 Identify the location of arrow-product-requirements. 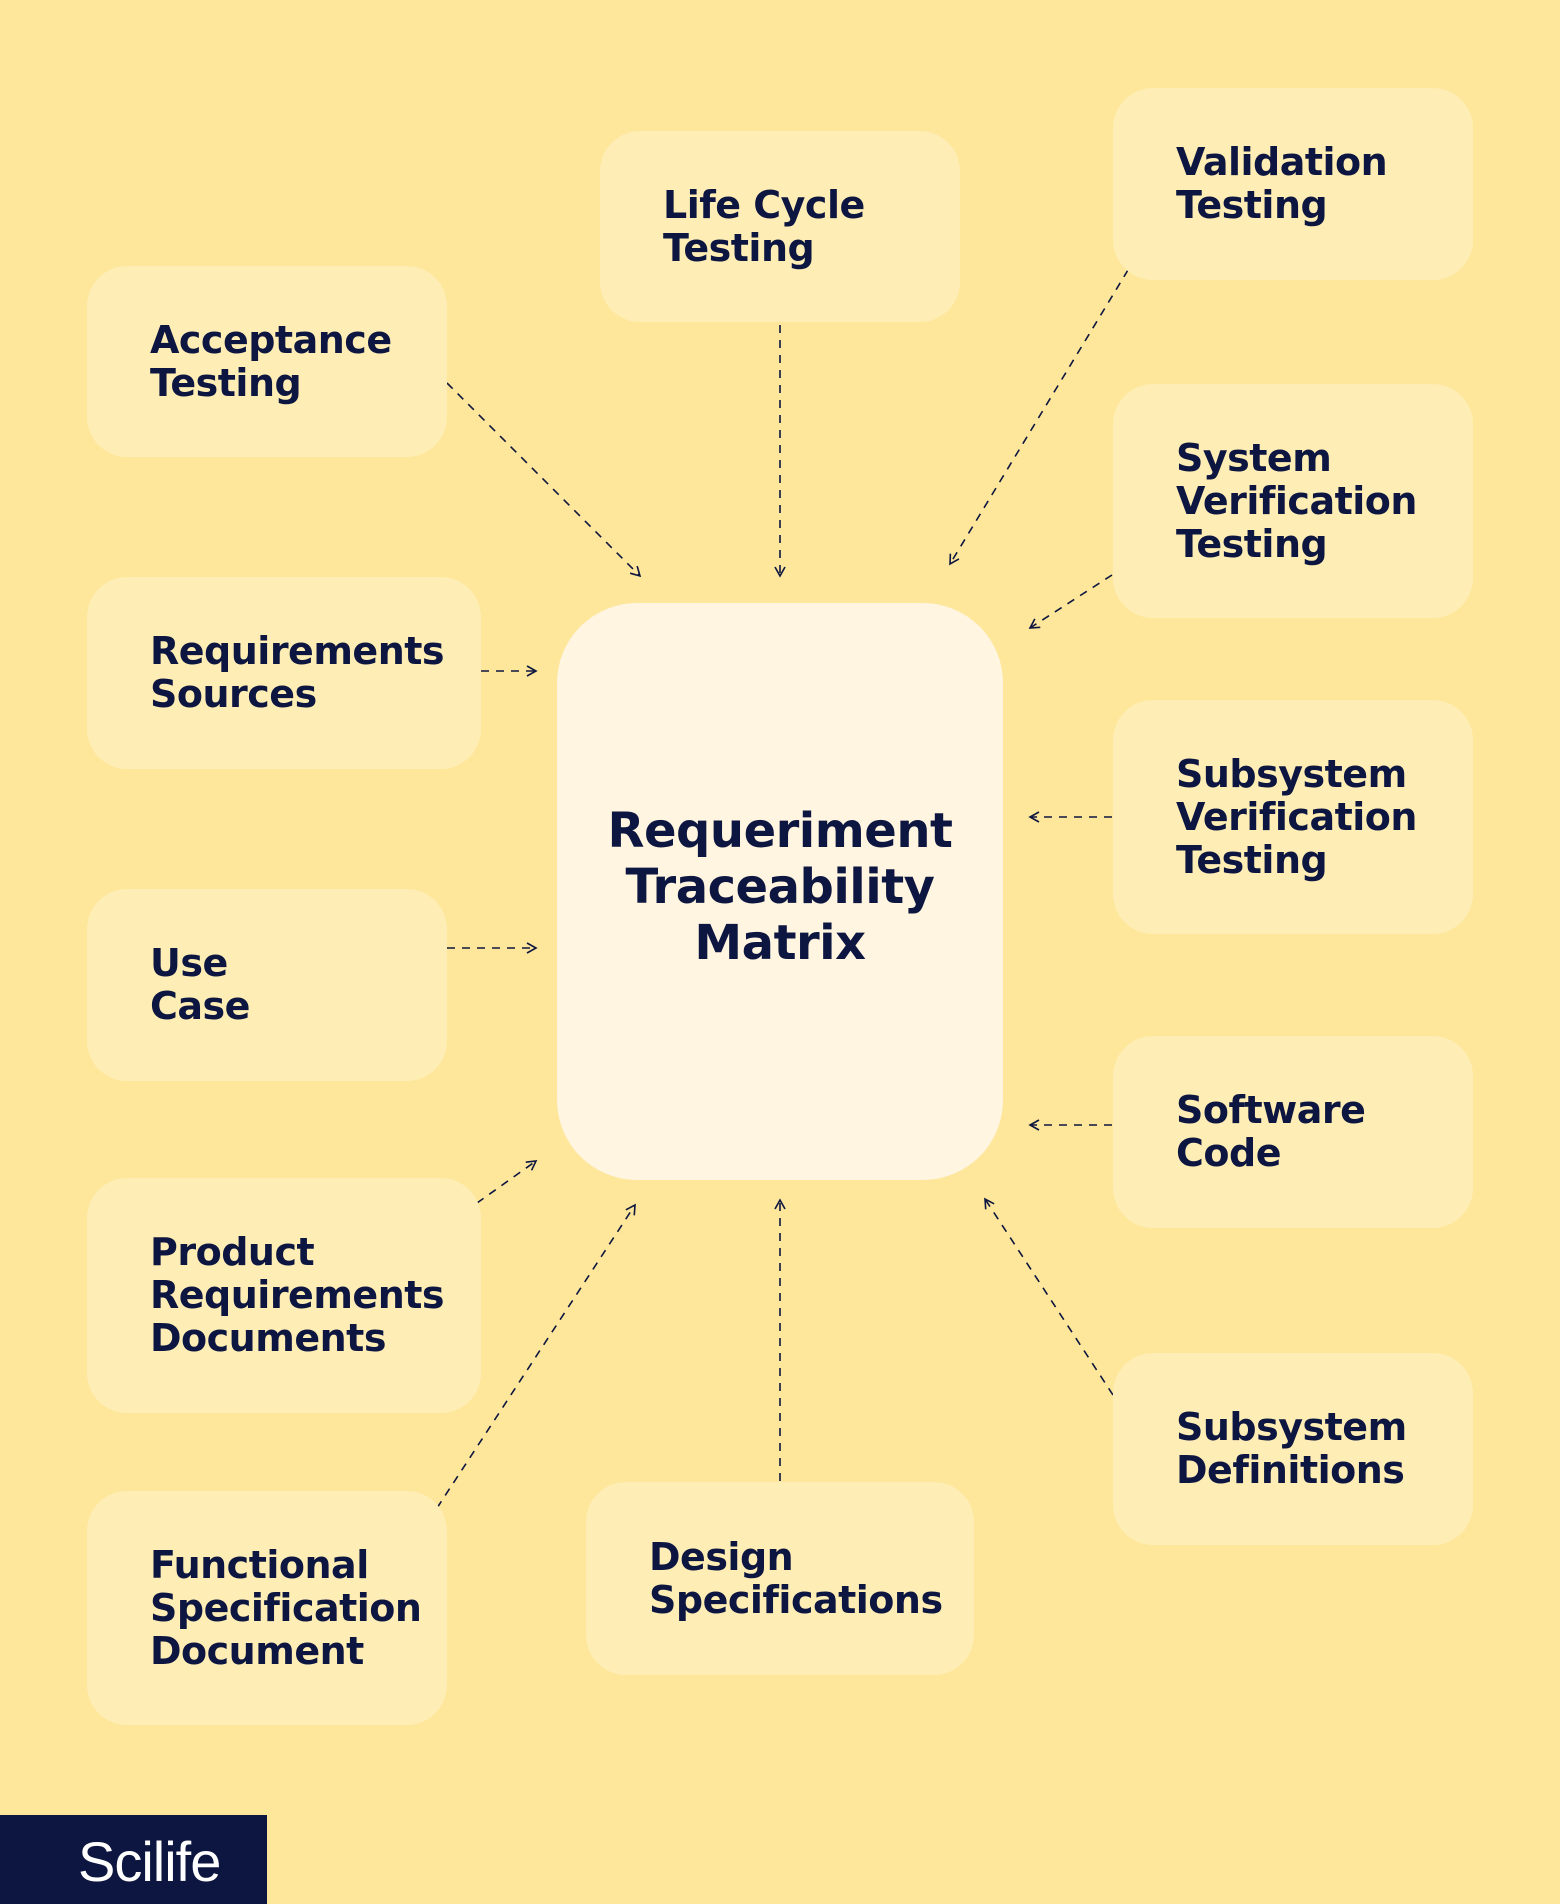
(507, 1182).